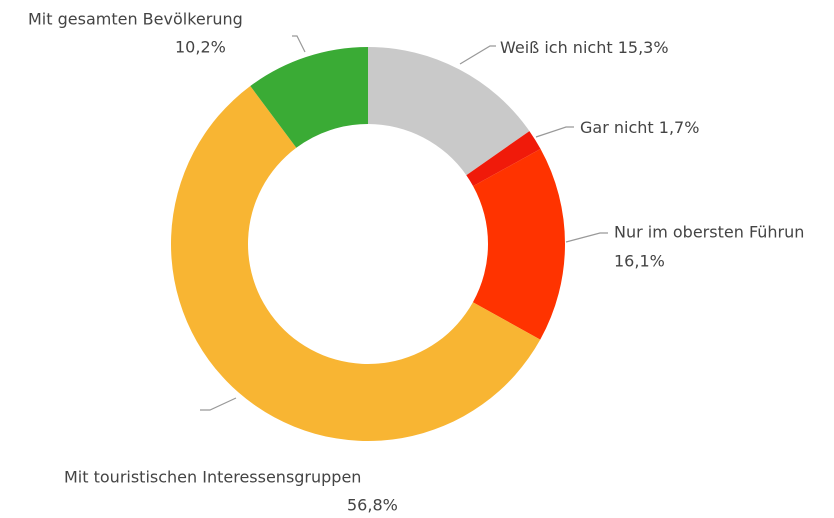 The height and width of the screenshot is (518, 834). I want to click on slice-label: Gar nicht 1,7%, so click(639, 127).